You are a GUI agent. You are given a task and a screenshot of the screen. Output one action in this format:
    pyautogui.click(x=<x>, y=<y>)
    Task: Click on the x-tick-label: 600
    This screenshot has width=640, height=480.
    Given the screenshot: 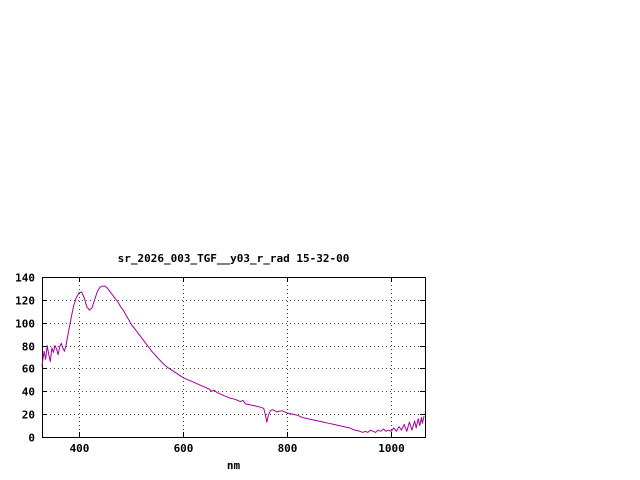 What is the action you would take?
    pyautogui.click(x=184, y=448)
    